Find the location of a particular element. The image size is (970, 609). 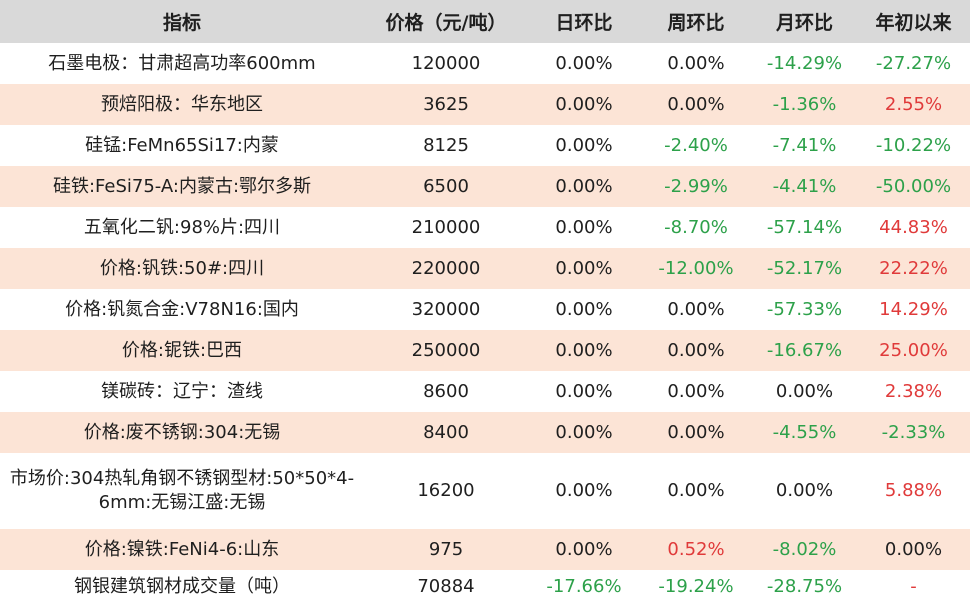

header-daily-change: 日环比 is located at coordinates (584, 21).